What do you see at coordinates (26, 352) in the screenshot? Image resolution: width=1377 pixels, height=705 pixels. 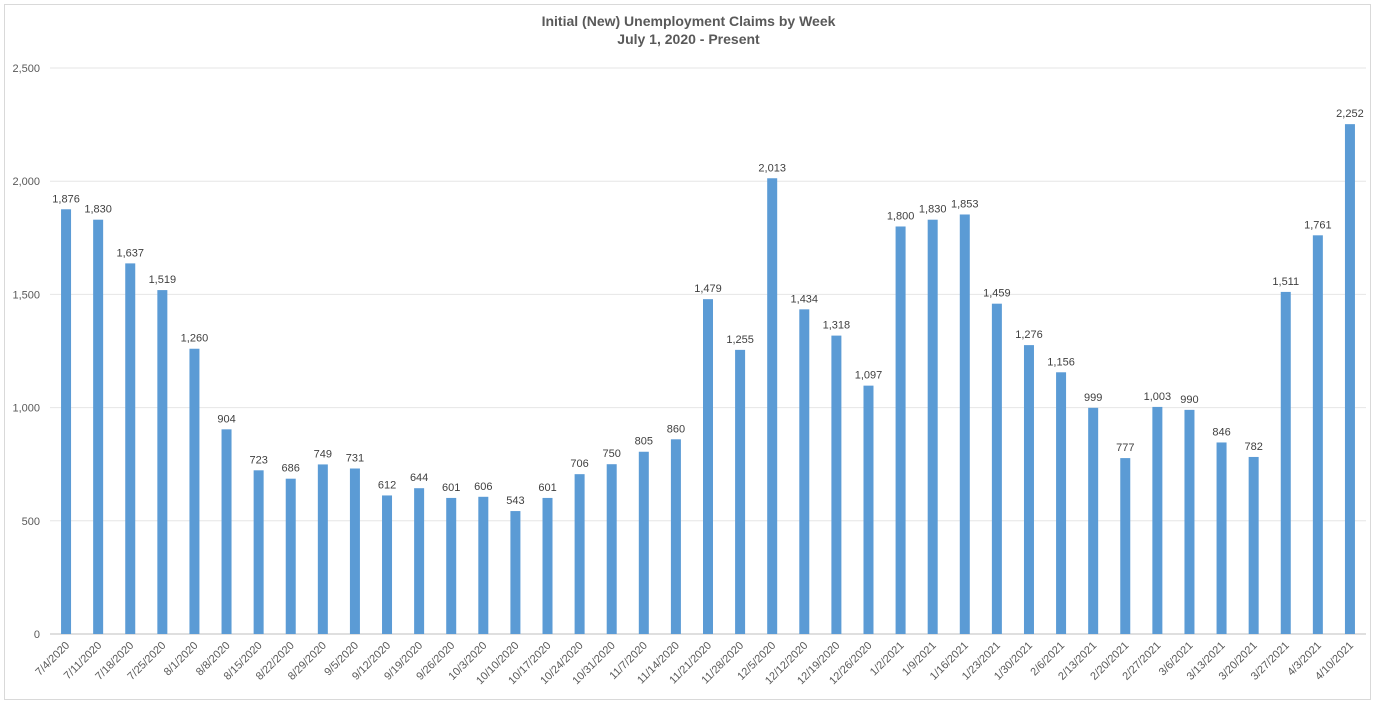 I see `y-axis: 0 500 1,000 1,500 2,000 2,500` at bounding box center [26, 352].